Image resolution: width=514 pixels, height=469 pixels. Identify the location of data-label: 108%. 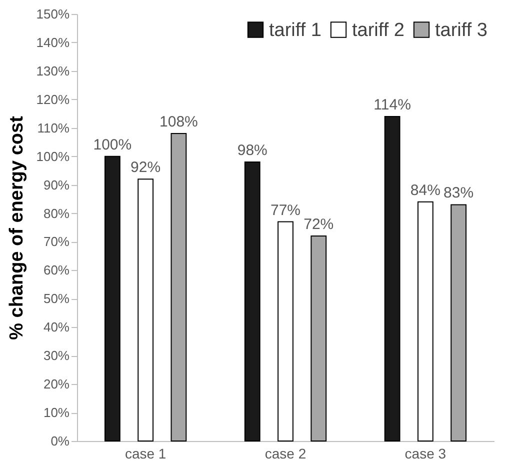
(179, 122).